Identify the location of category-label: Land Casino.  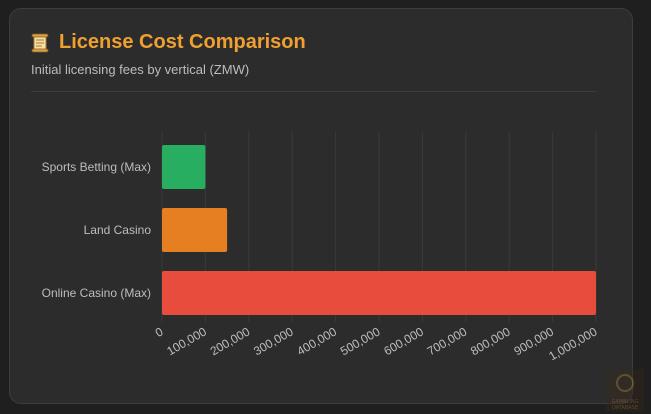
(118, 230).